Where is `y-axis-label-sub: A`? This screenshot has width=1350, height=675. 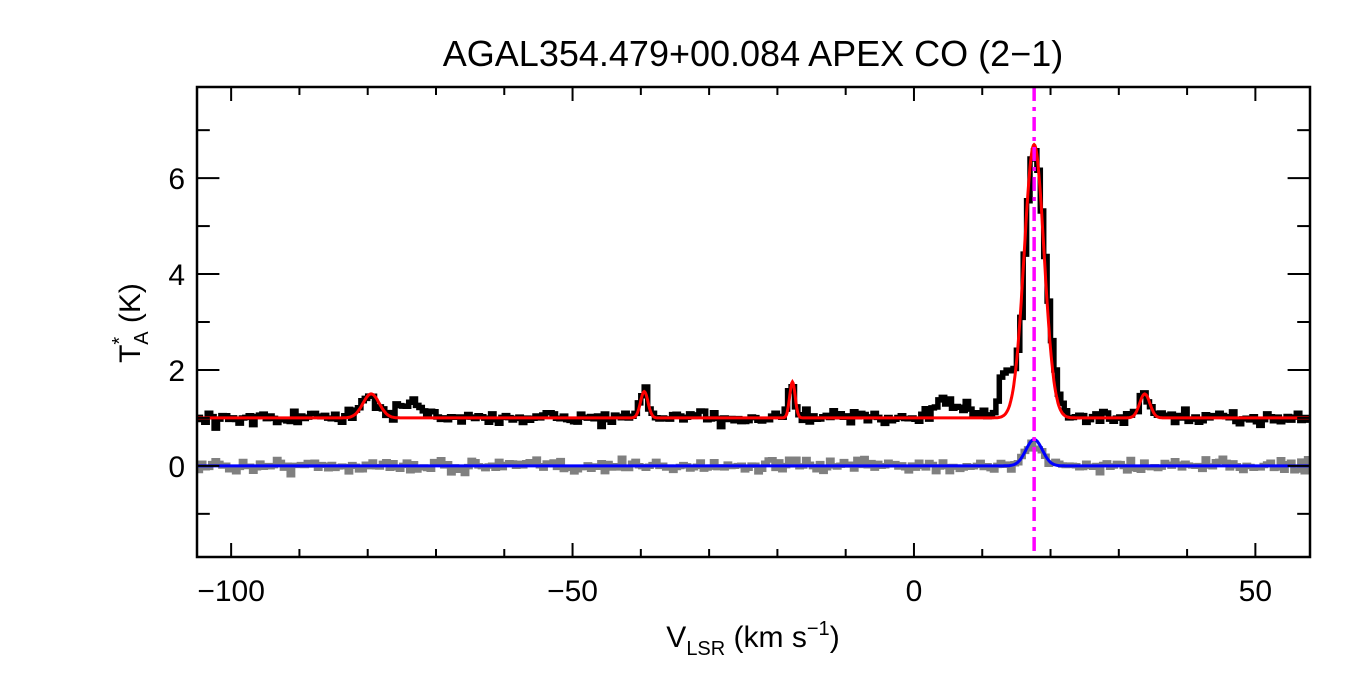
y-axis-label-sub: A is located at coordinates (142, 338).